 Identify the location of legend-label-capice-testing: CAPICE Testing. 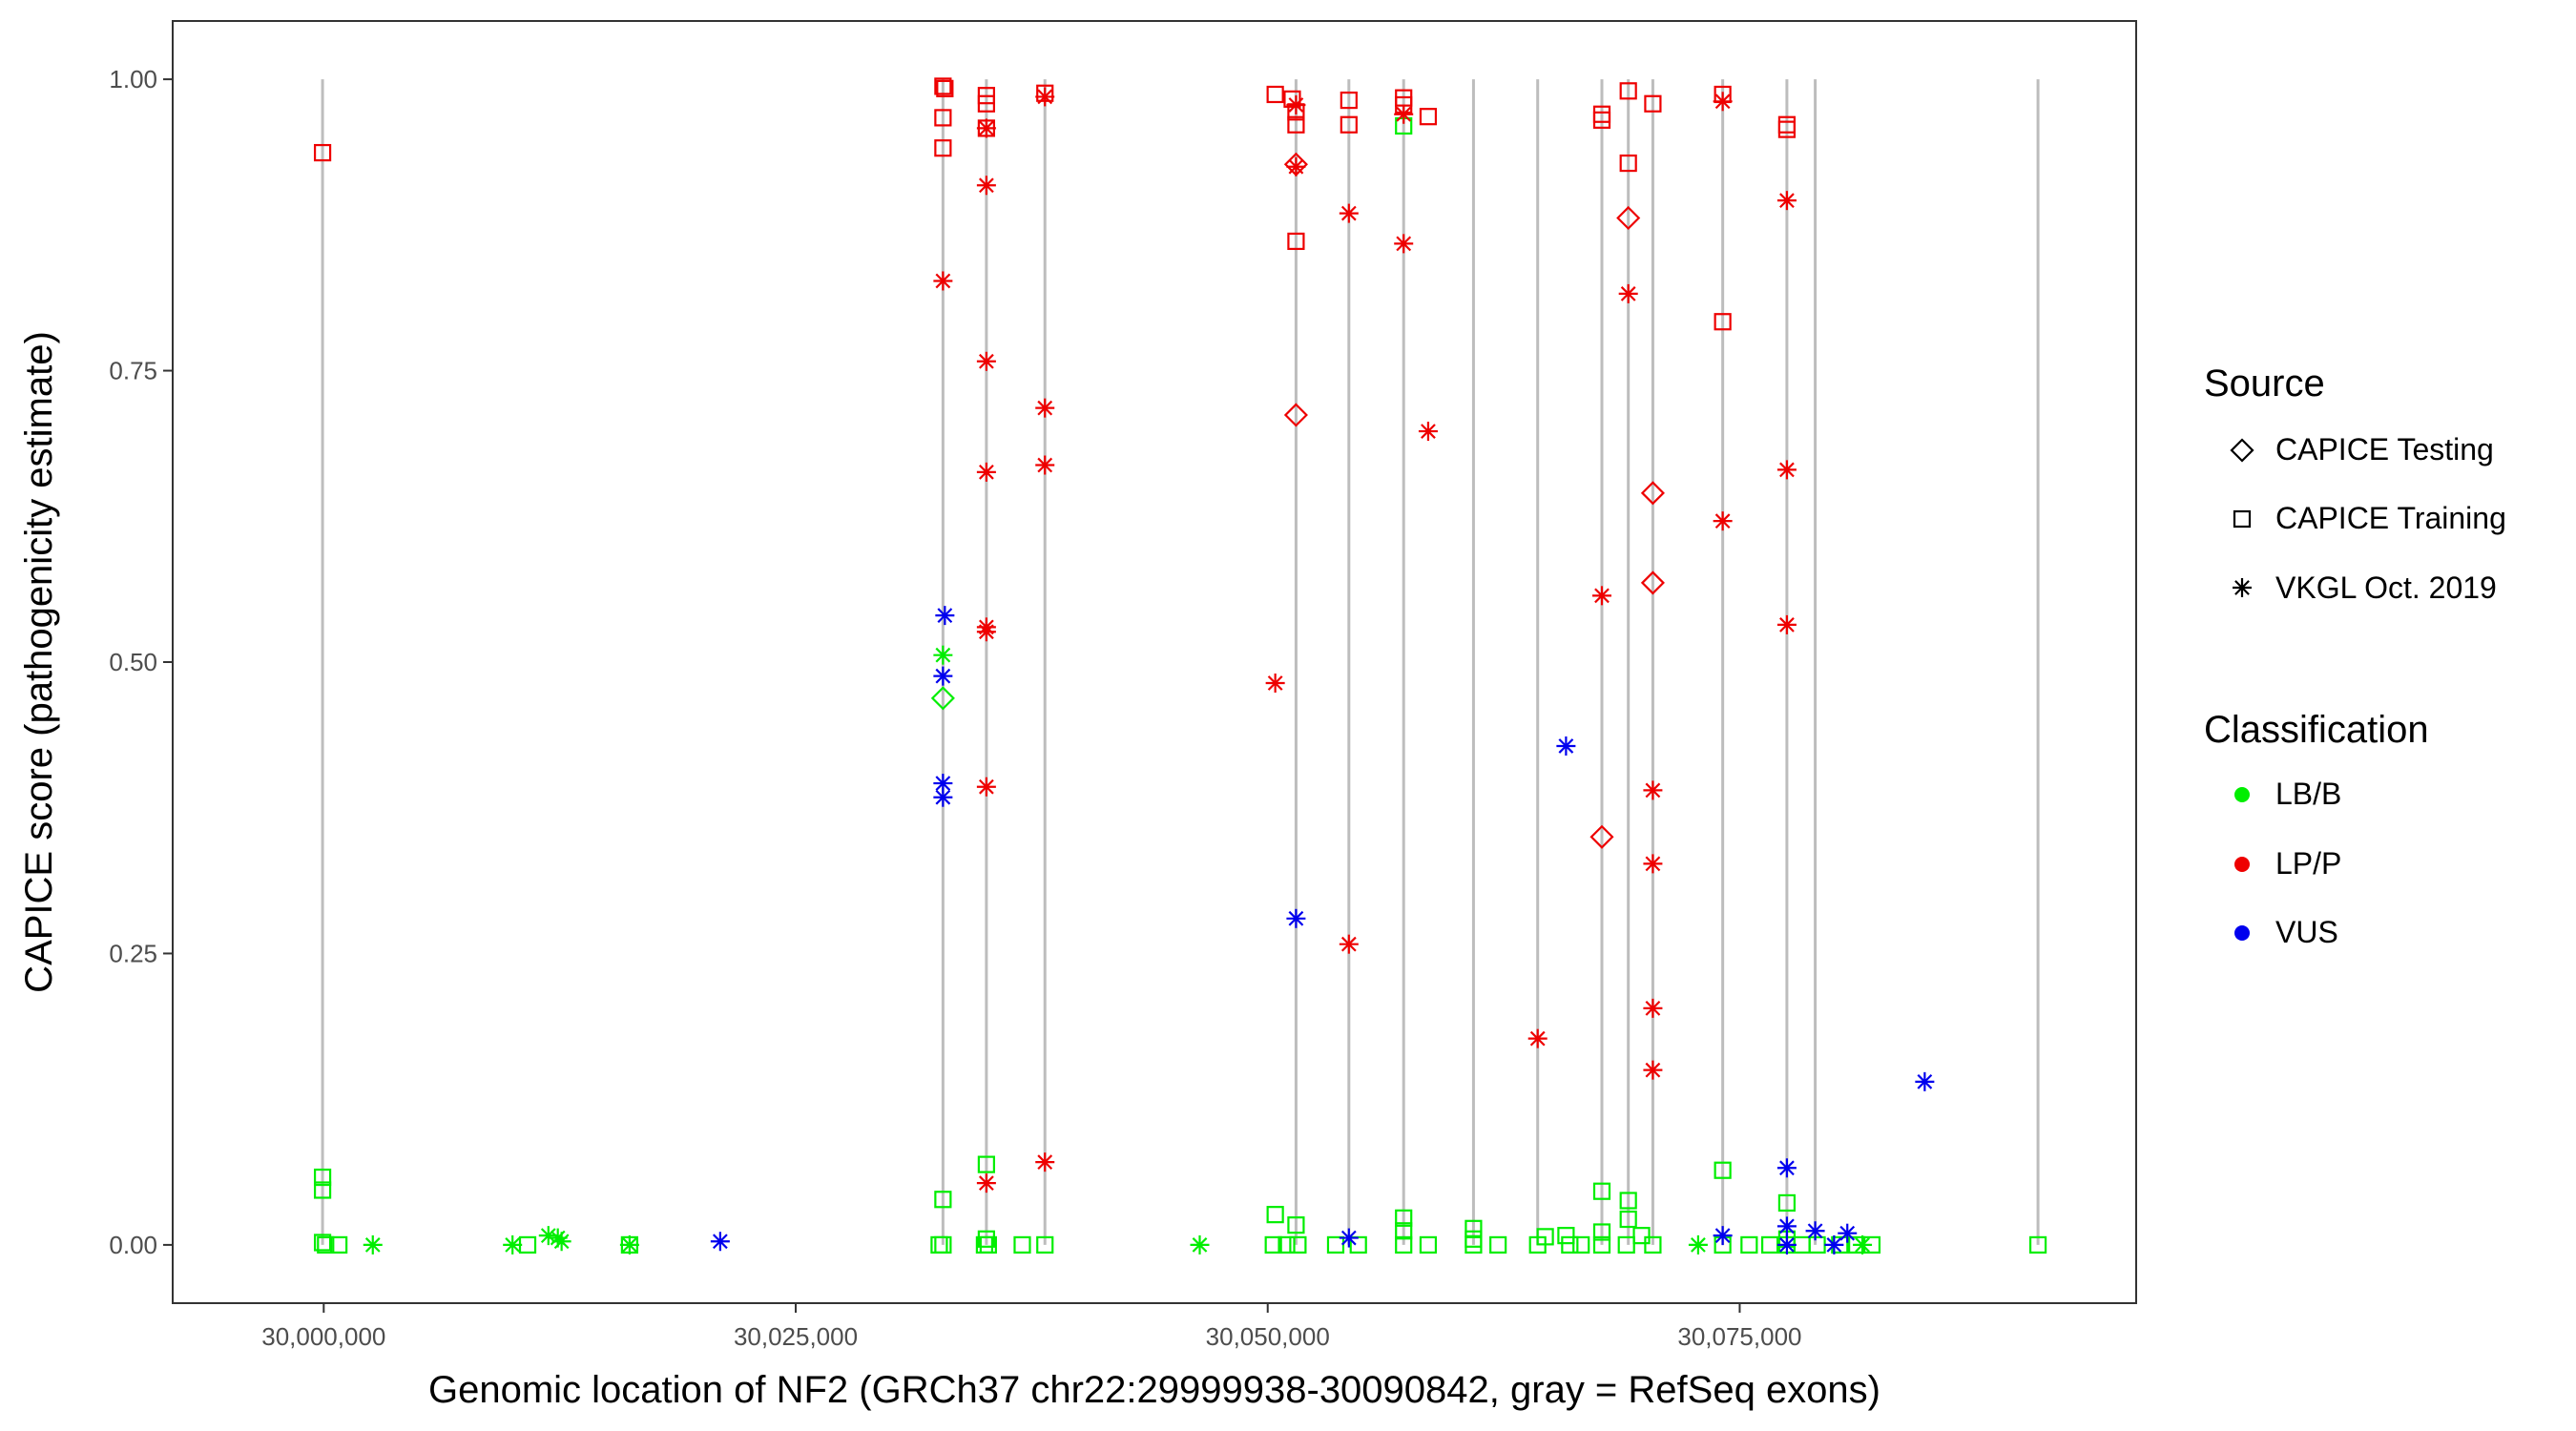
(2384, 449).